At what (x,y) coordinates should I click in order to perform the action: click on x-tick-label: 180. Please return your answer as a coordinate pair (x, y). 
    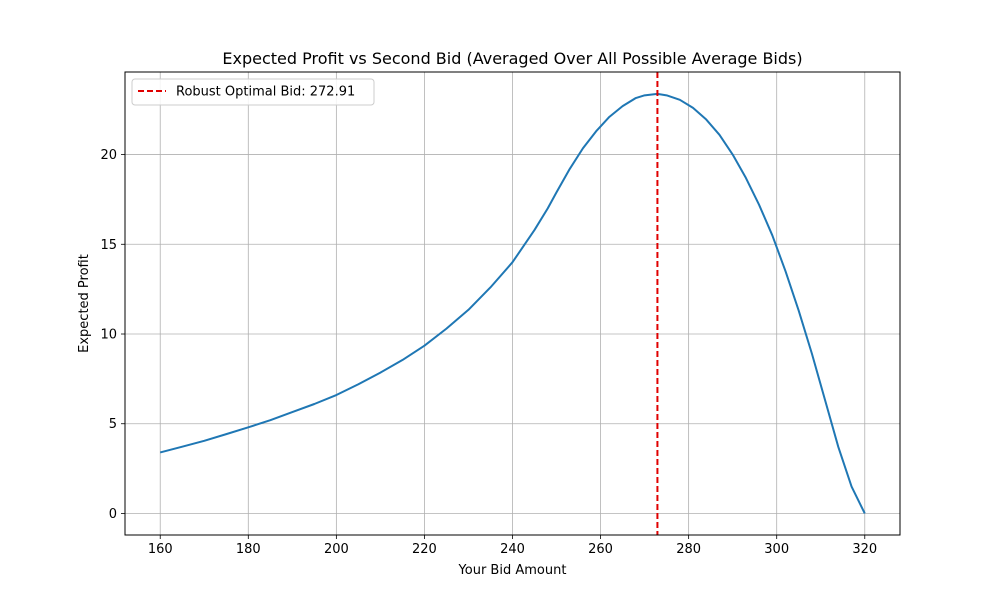
    Looking at the image, I should click on (248, 549).